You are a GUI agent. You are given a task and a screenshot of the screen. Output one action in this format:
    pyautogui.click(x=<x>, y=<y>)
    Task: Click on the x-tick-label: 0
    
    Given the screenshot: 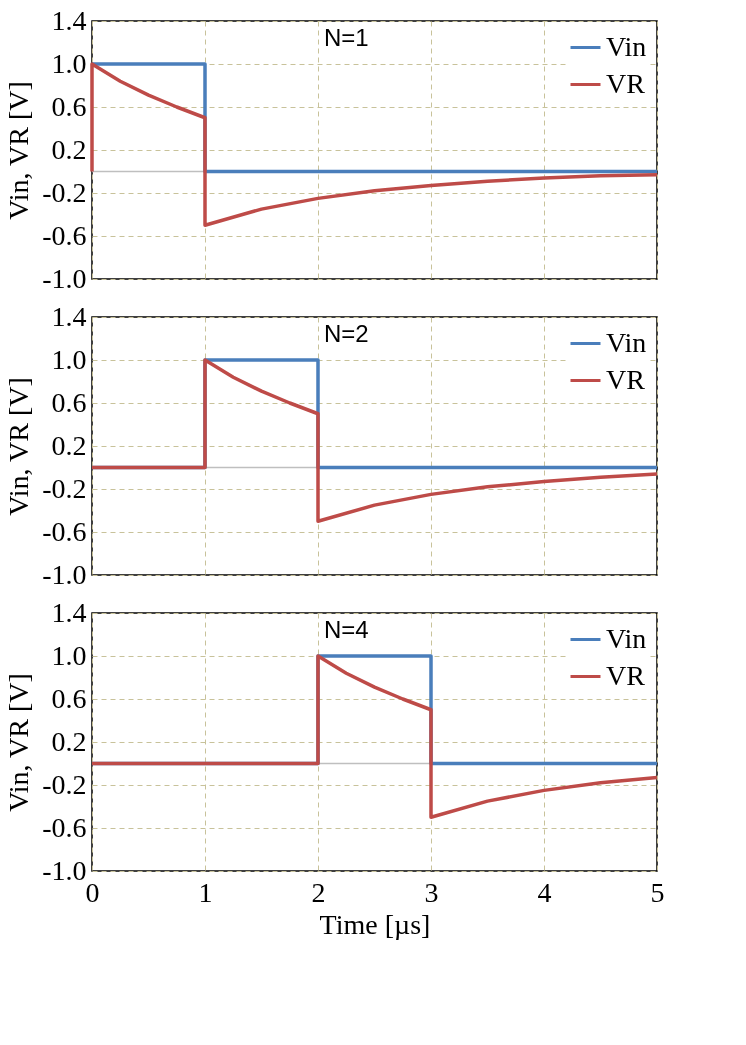 What is the action you would take?
    pyautogui.click(x=92, y=892)
    